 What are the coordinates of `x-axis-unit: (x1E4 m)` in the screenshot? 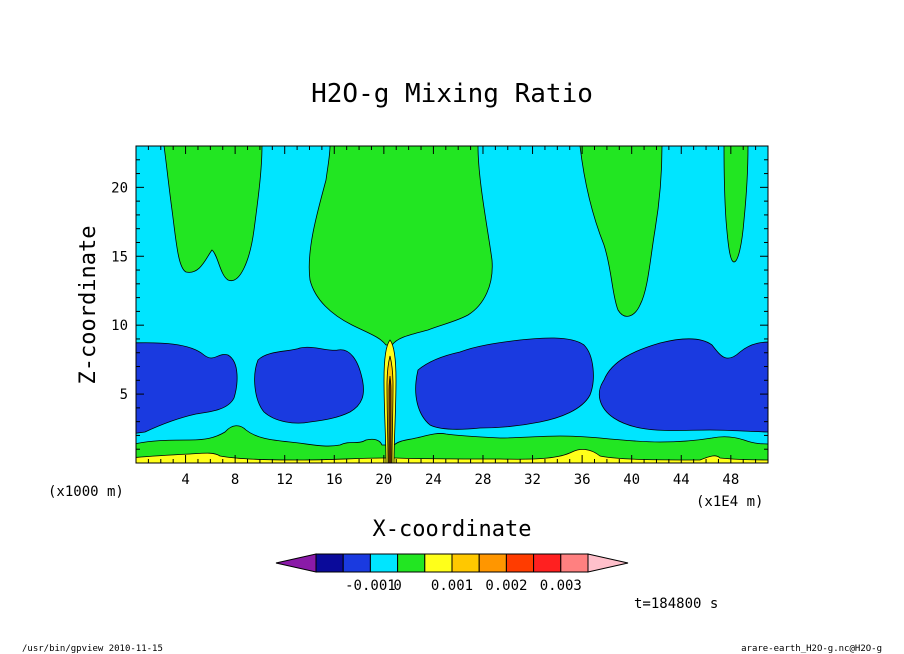 It's located at (729, 502).